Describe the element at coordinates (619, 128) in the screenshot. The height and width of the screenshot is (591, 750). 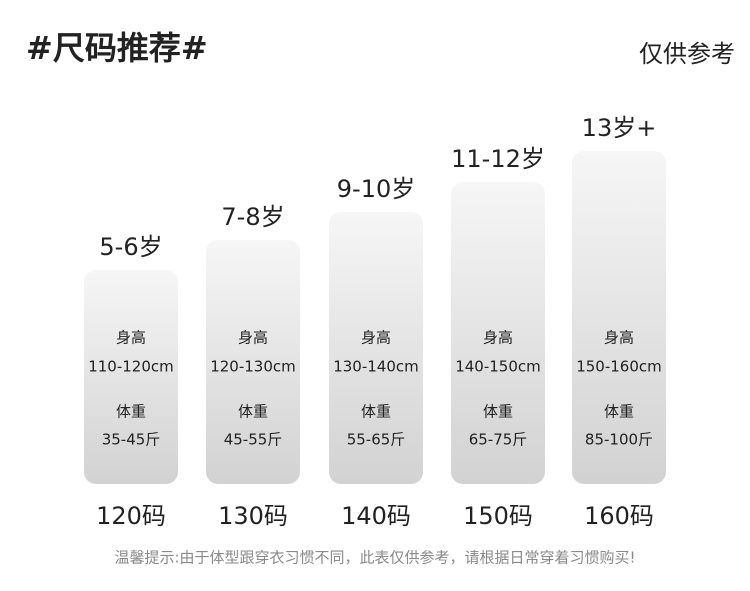
I see `age-label: 13岁+` at that location.